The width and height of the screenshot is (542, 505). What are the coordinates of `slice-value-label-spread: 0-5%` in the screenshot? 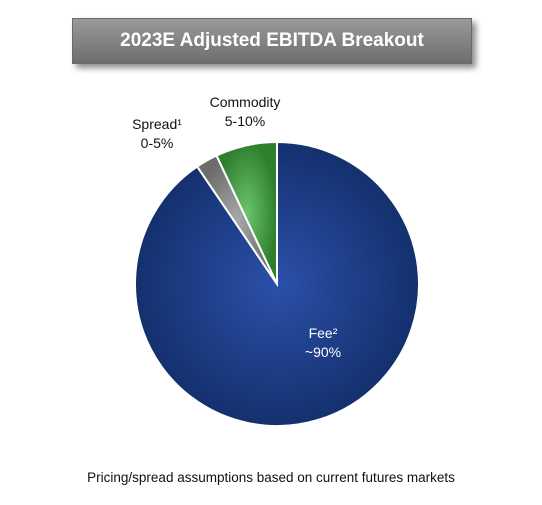 It's located at (157, 143).